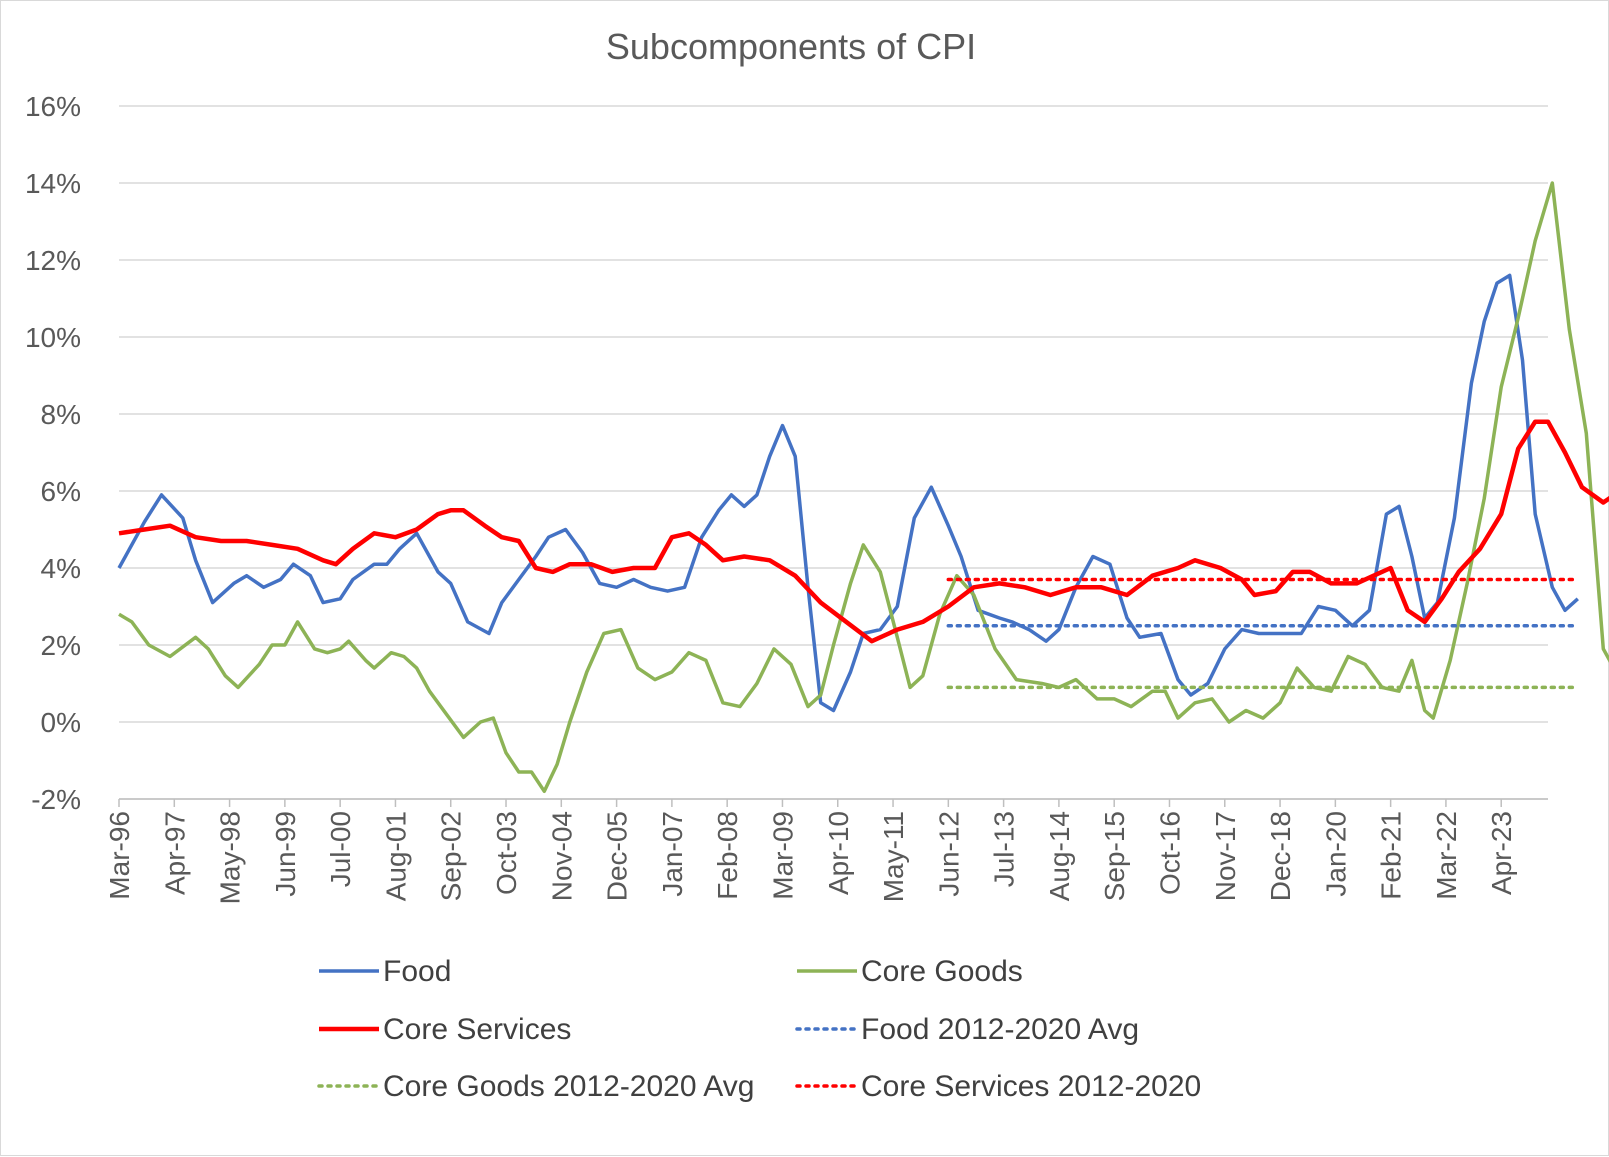 This screenshot has height=1157, width=1609. I want to click on legend-label: Food 2012-2020 Avg, so click(1000, 1029).